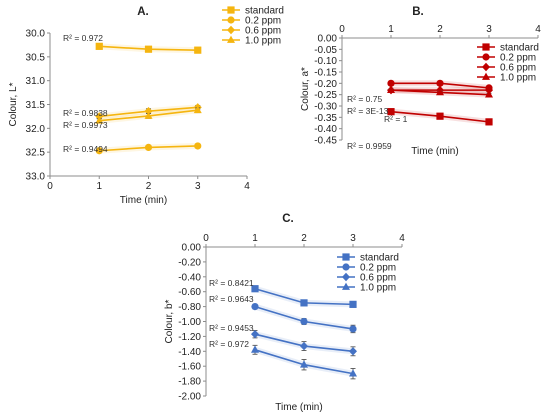  I want to click on series-0-2-ppm: R² = 0.9494, so click(132, 148).